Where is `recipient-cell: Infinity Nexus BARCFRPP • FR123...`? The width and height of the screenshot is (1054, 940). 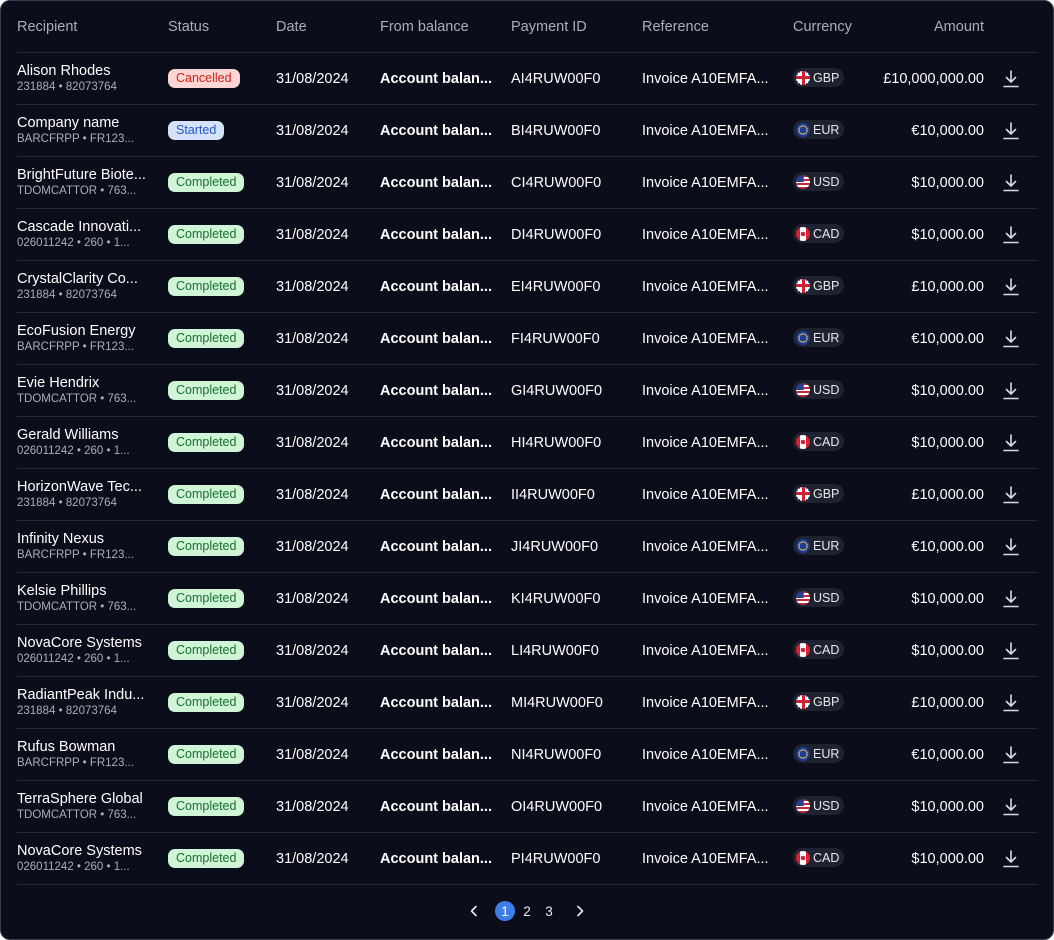
recipient-cell: Infinity Nexus BARCFRPP • FR123... is located at coordinates (92, 546).